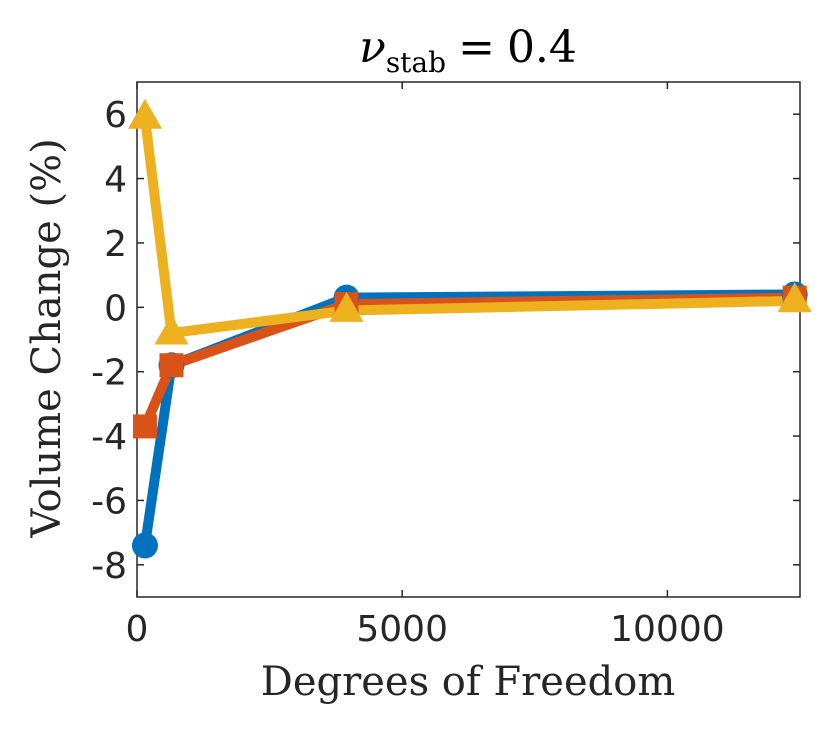 This screenshot has width=830, height=739. I want to click on y-tick-label: 4, so click(115, 180).